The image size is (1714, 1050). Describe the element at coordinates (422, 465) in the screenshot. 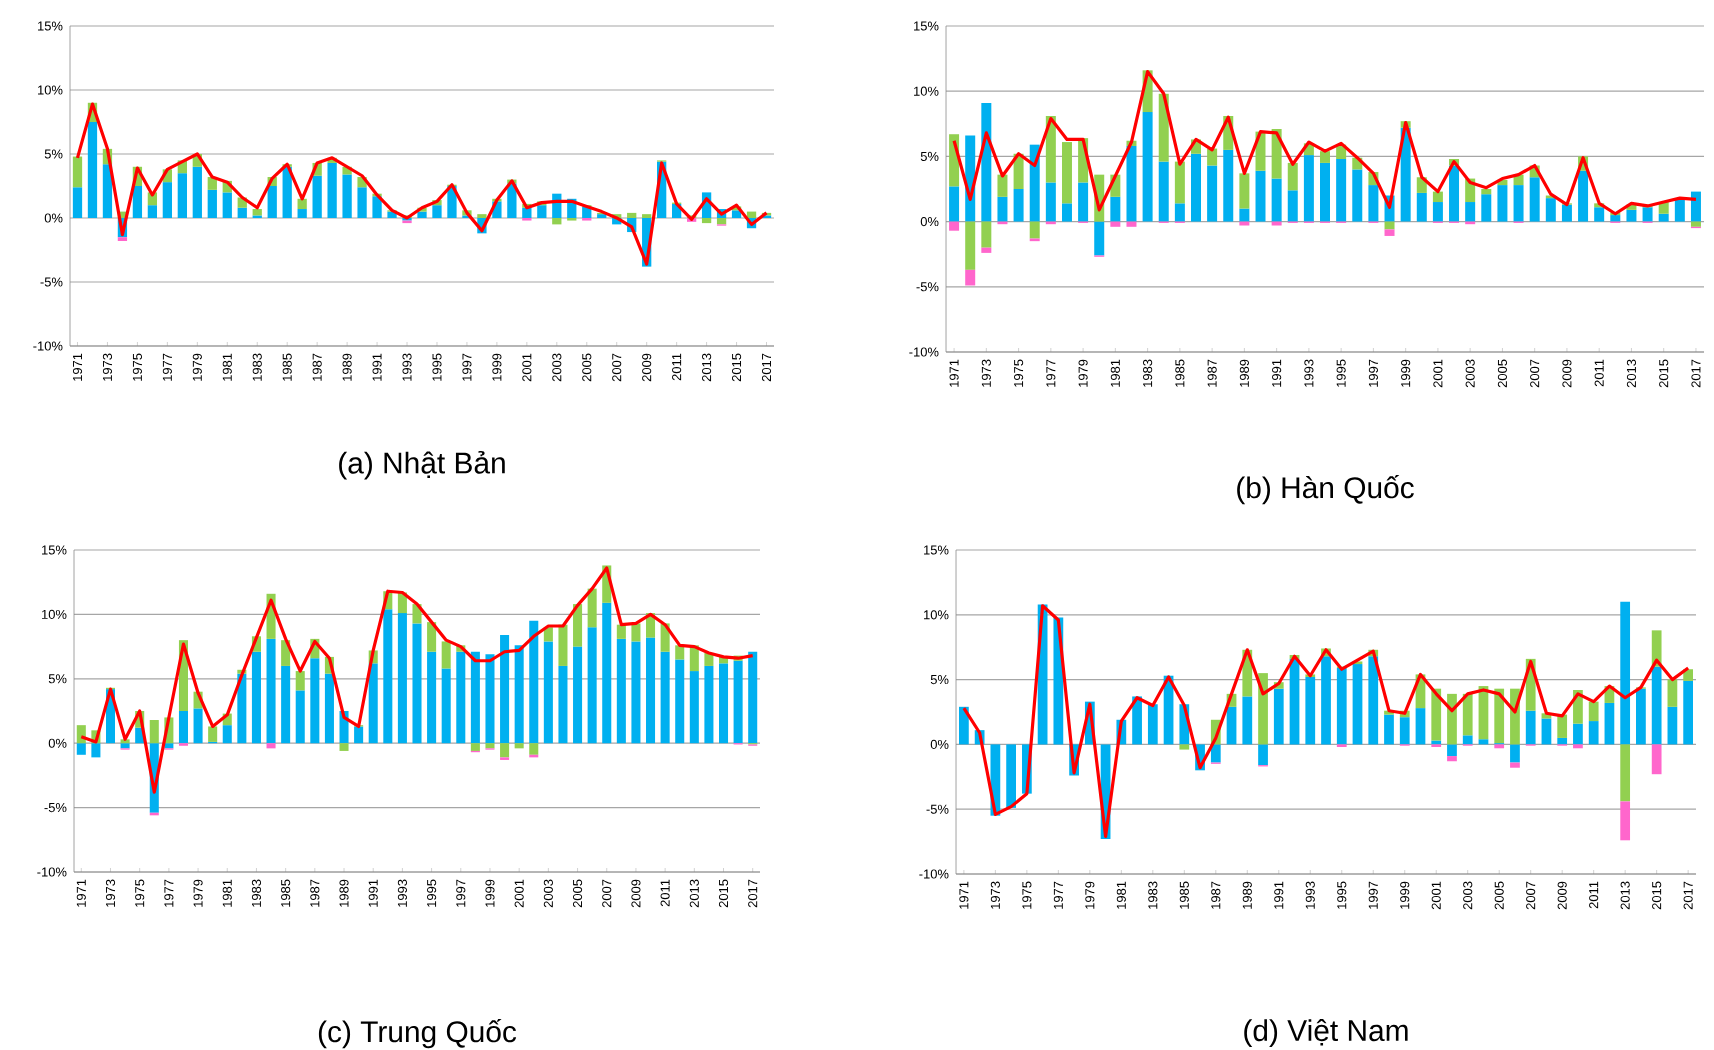

I see `text: (a) Nhật Bản` at that location.